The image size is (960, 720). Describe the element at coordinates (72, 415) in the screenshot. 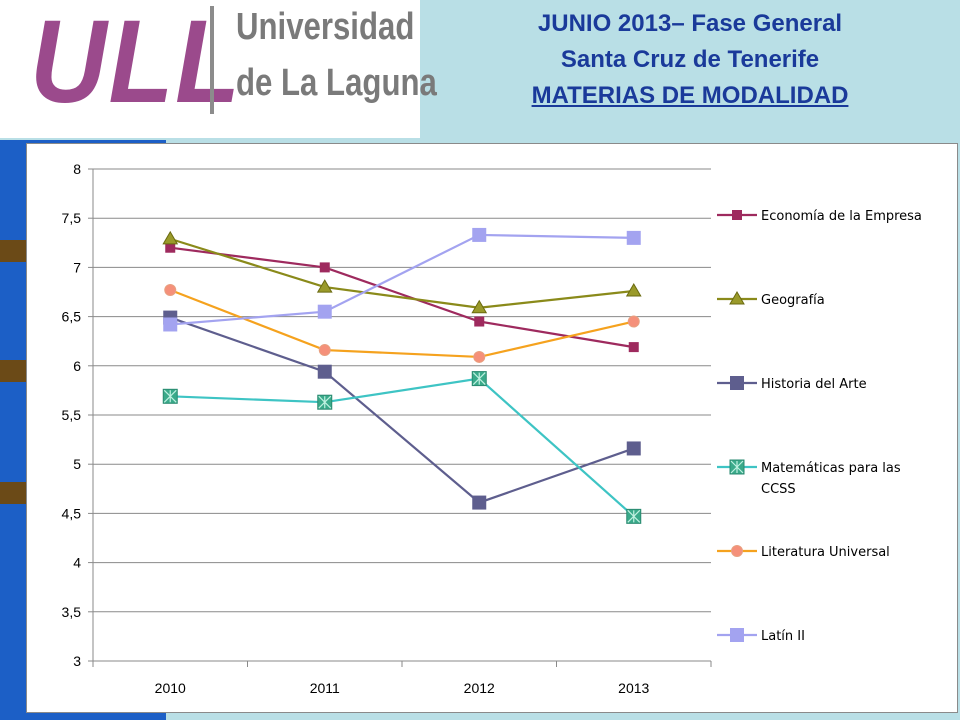

I see `y-tick-label: 5,5` at that location.